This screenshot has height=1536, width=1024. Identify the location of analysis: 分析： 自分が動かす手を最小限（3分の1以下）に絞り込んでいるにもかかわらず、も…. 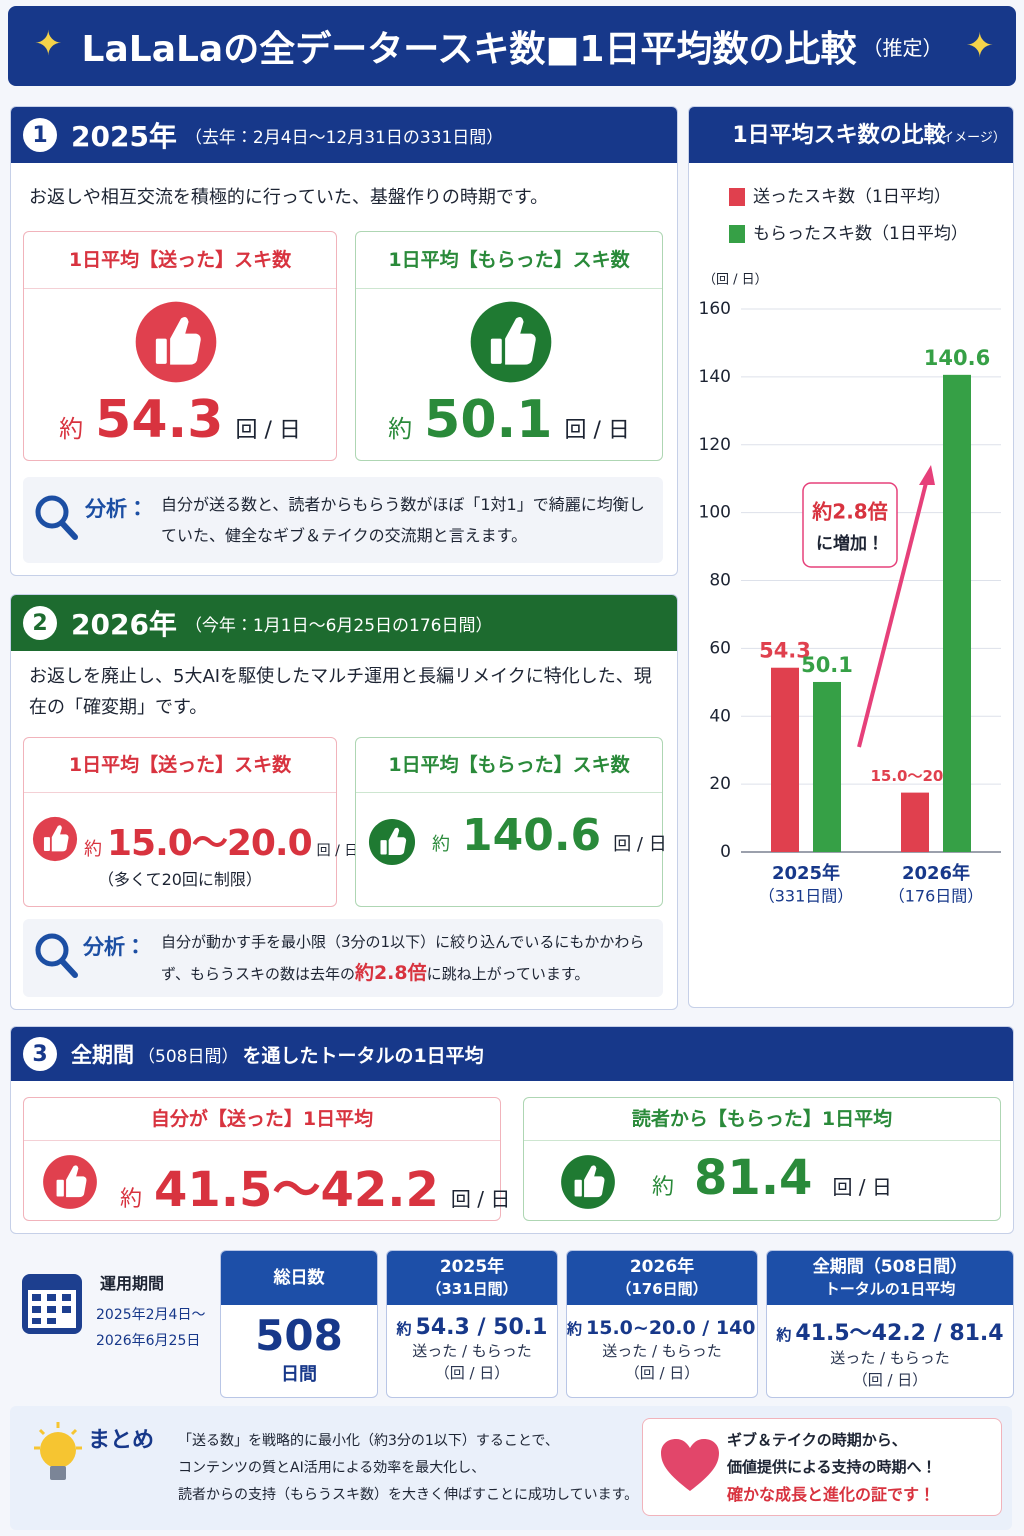
(343, 958).